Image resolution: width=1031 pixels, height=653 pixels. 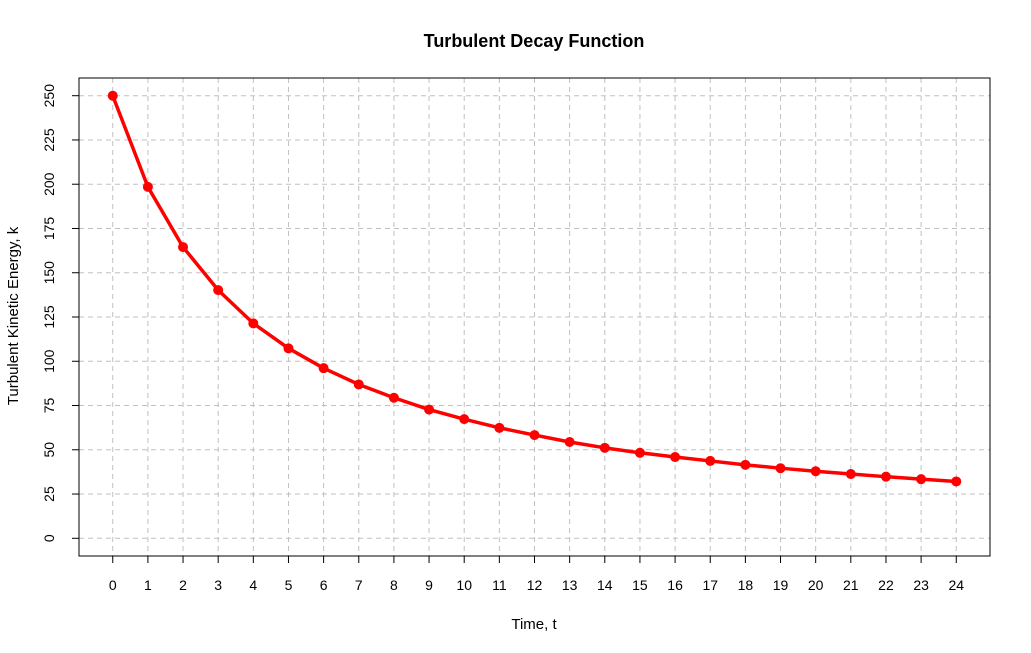 What do you see at coordinates (49, 317) in the screenshot?
I see `y-tick-label: 125` at bounding box center [49, 317].